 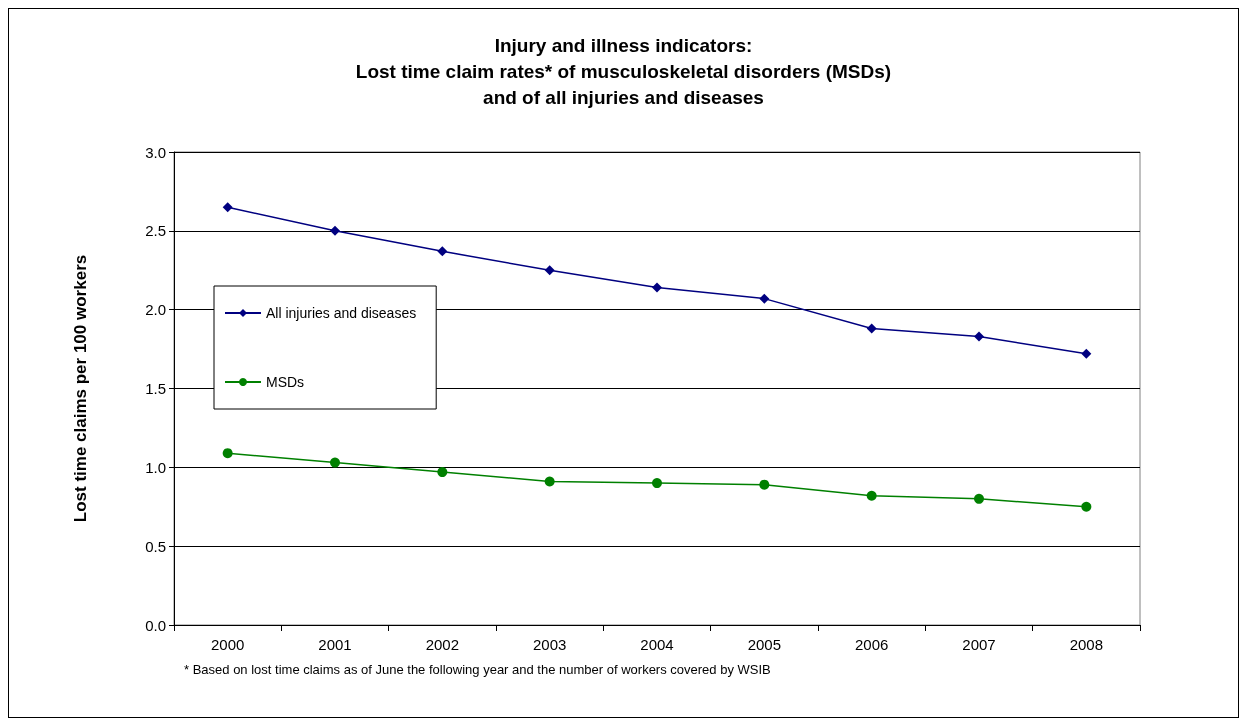 I want to click on x-tick-label: 2002, so click(x=442, y=644).